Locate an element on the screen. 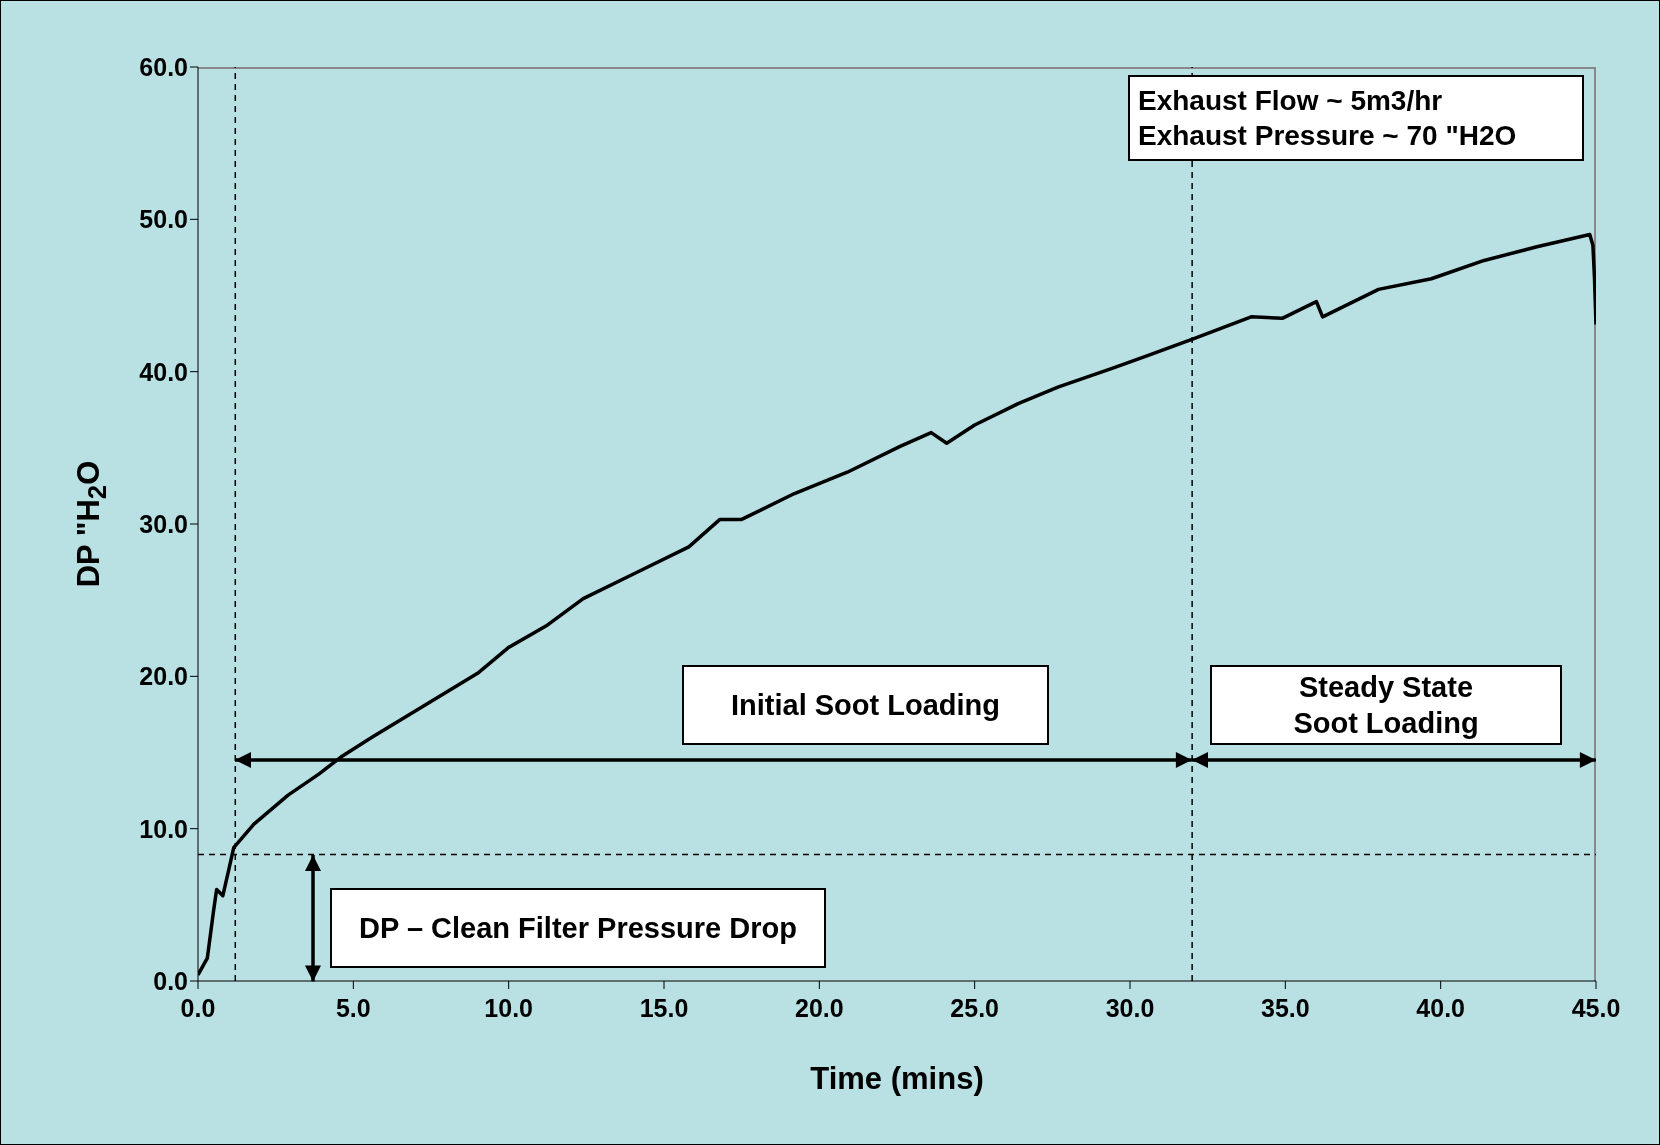  note-box: Initial Soot Loading is located at coordinates (865, 705).